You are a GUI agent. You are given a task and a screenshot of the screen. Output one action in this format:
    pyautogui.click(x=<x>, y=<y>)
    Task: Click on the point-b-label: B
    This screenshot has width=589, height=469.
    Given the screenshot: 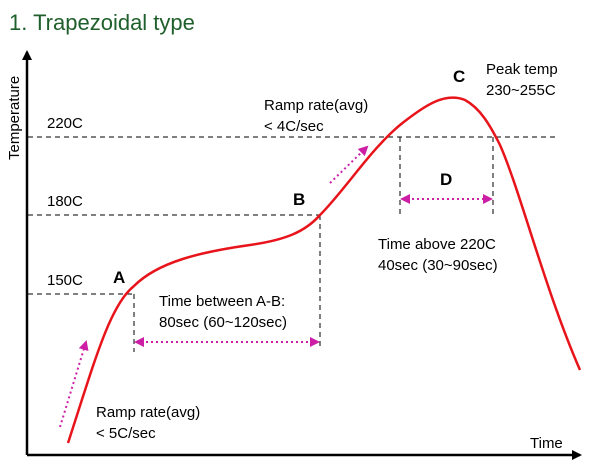 What is the action you would take?
    pyautogui.click(x=299, y=199)
    